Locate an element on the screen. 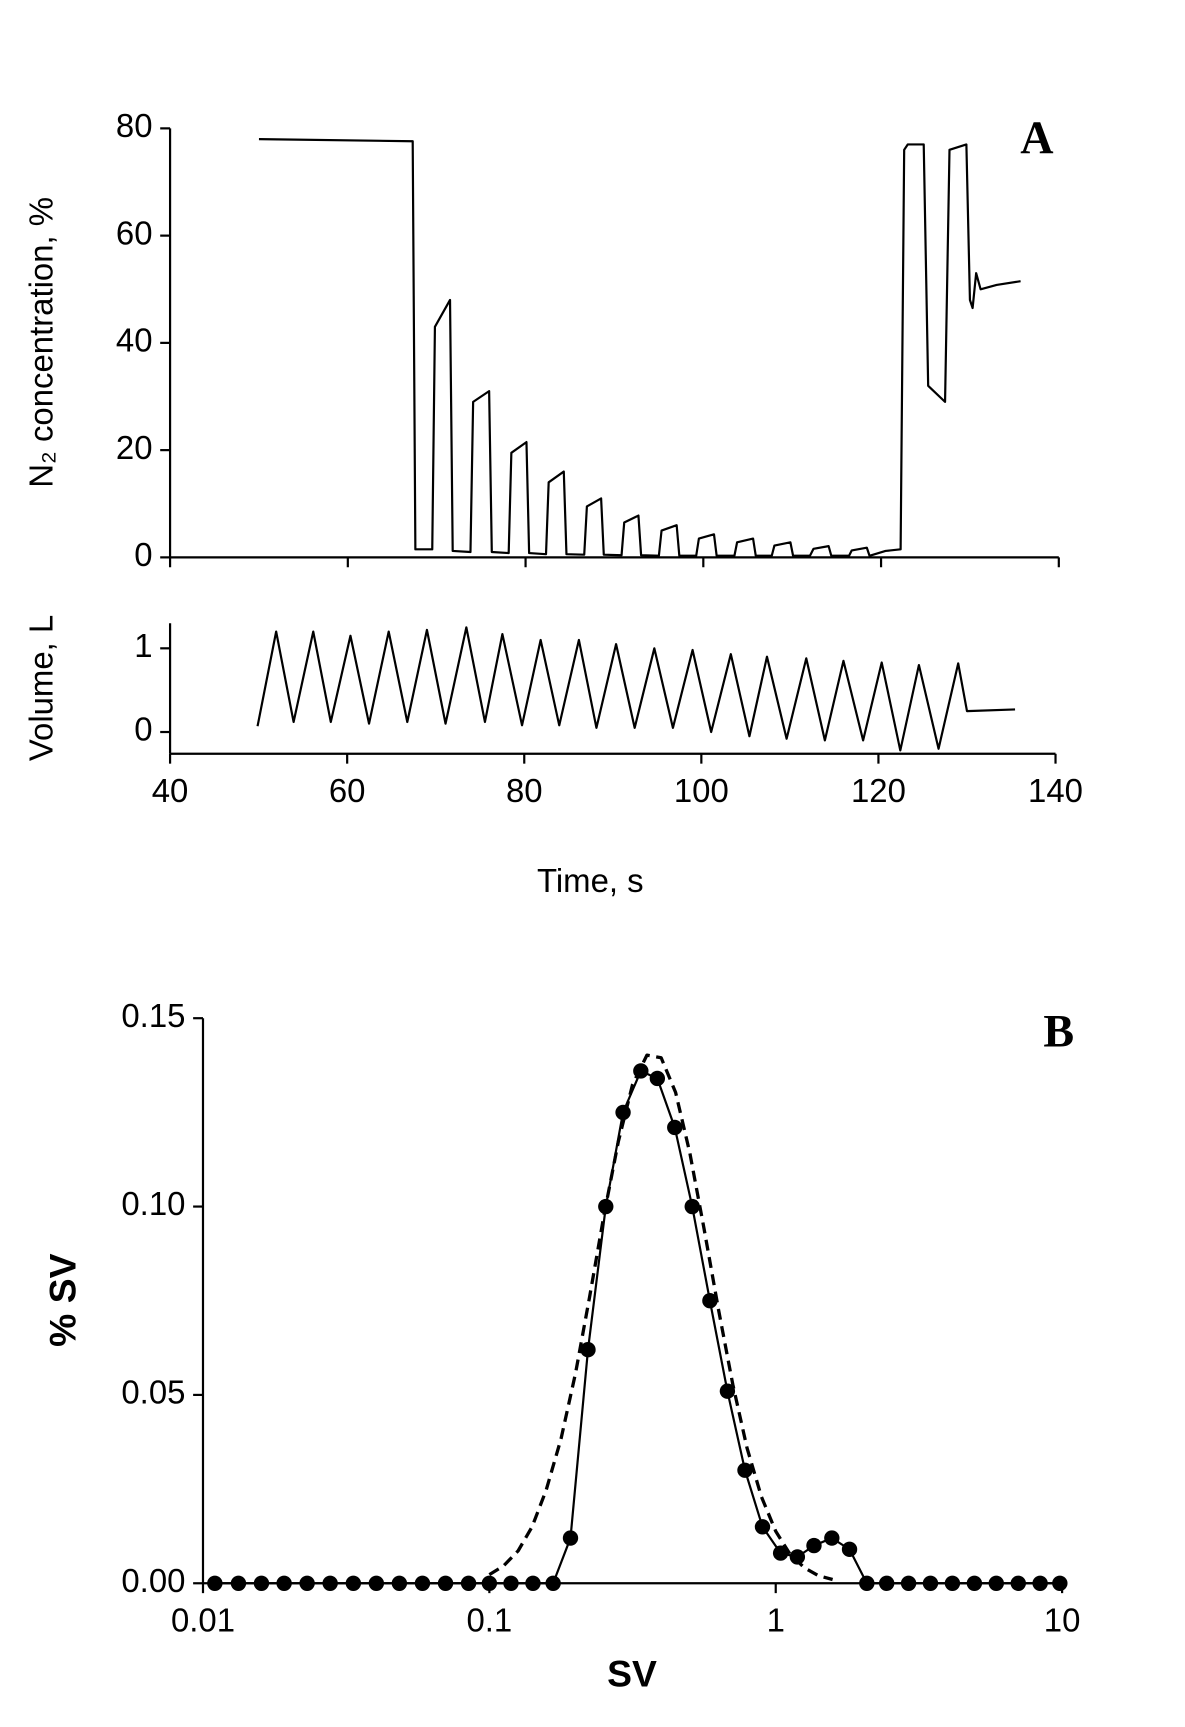 This screenshot has width=1185, height=1727. y-tick-label: 20 is located at coordinates (134, 447).